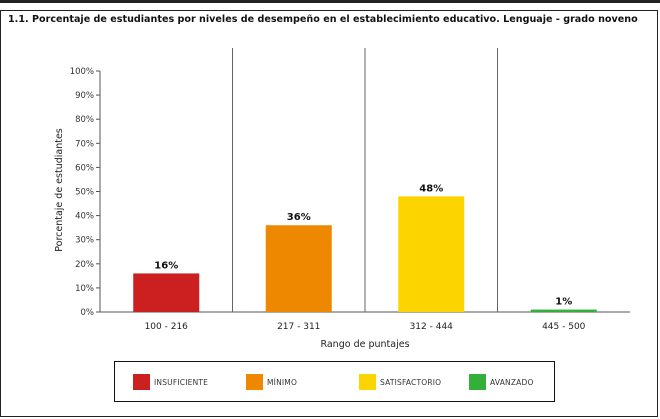 The image size is (660, 419). I want to click on y-tick-label: 90%, so click(84, 96).